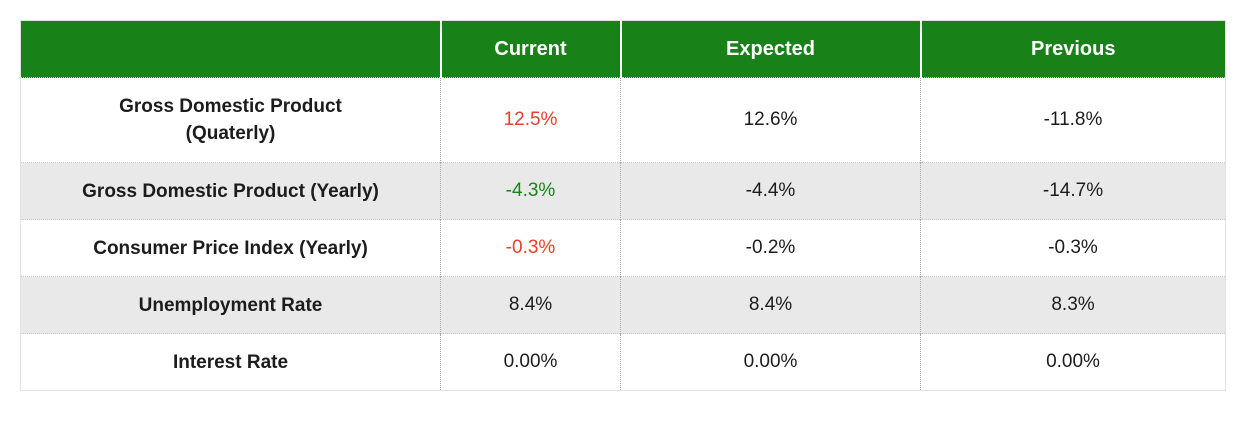 Image resolution: width=1244 pixels, height=424 pixels. I want to click on row-label: Interest Rate, so click(230, 362).